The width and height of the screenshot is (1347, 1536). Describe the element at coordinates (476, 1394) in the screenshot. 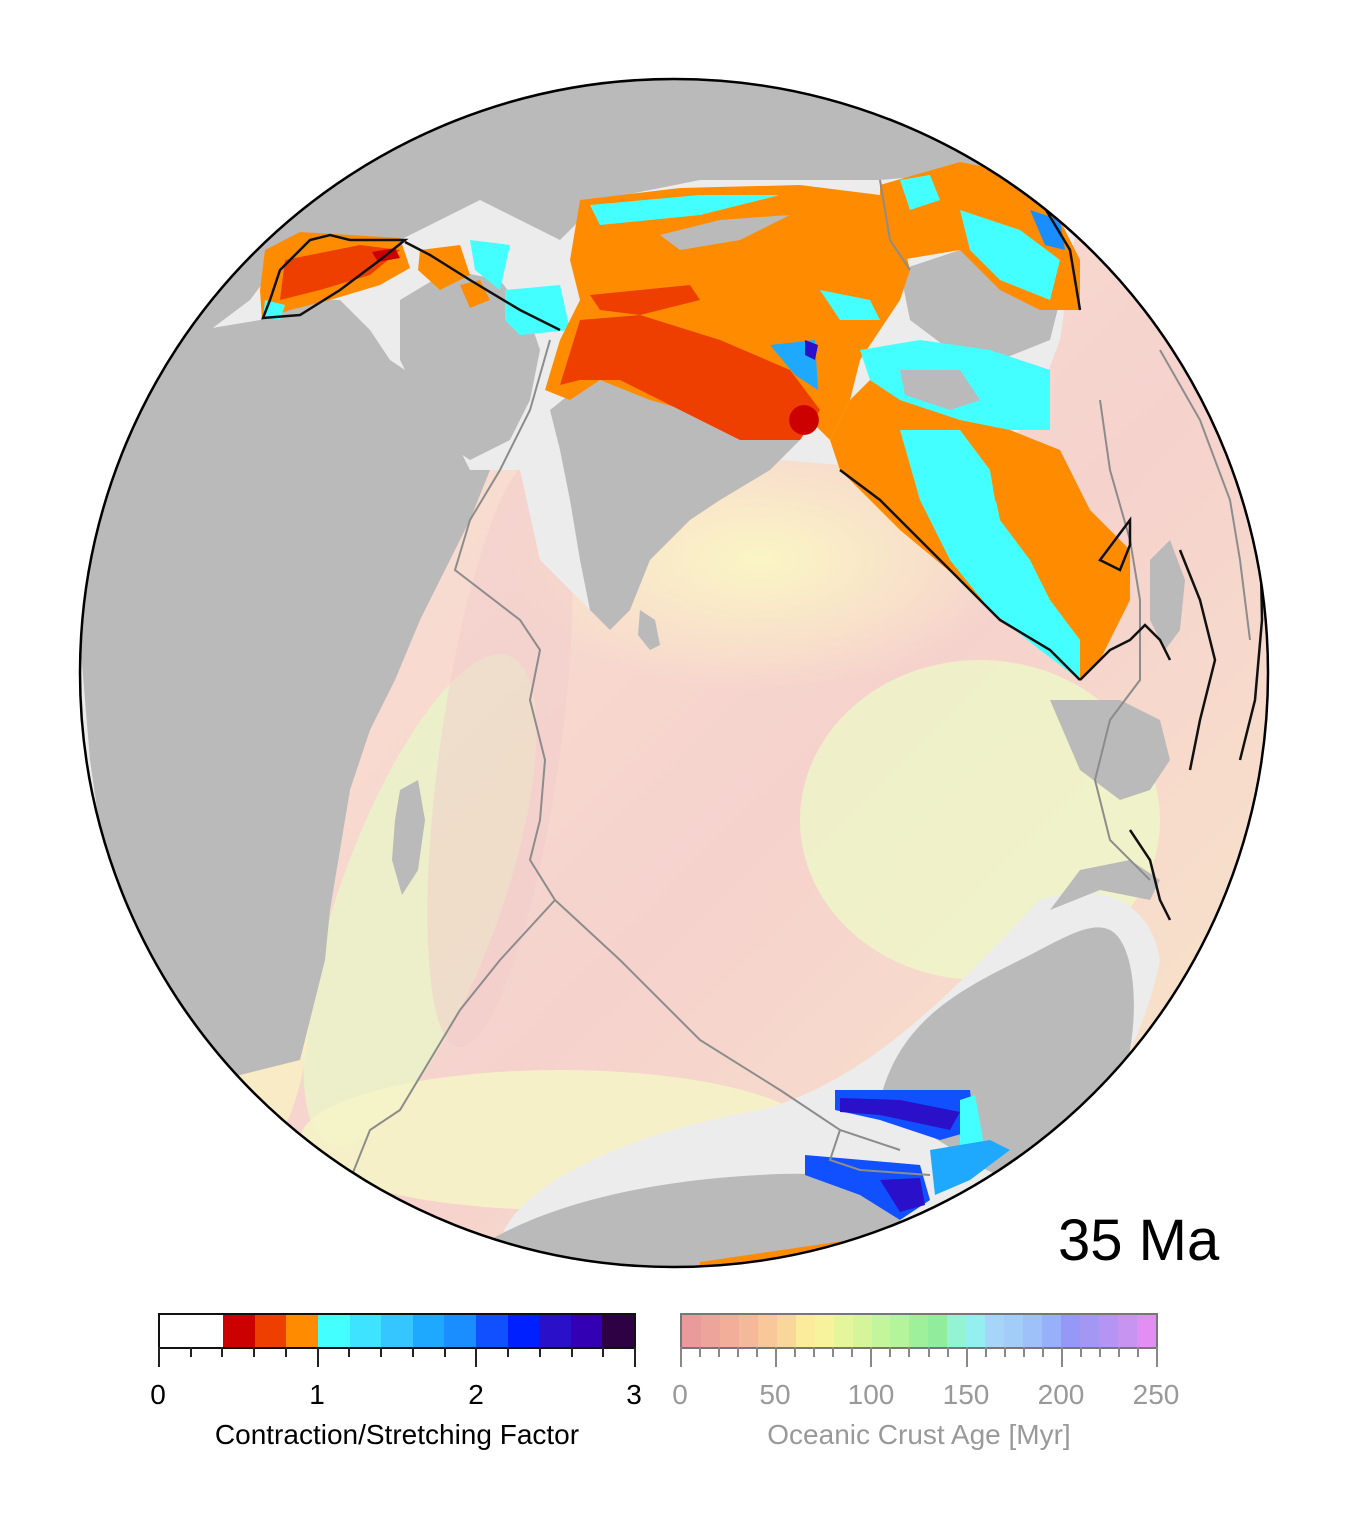

I see `tick-label-2: 2` at that location.